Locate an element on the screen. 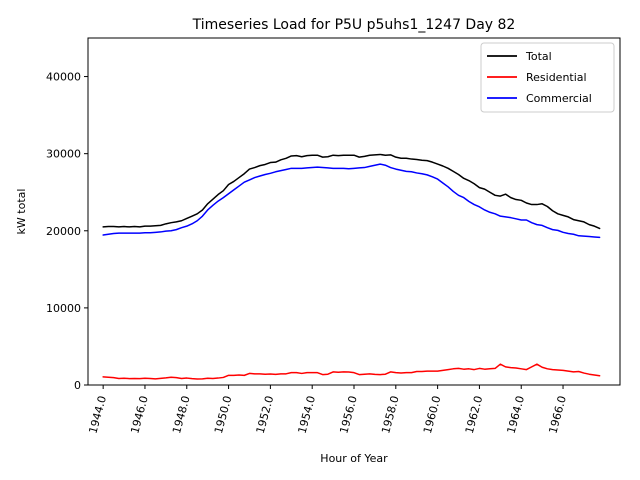 Image resolution: width=640 pixels, height=480 pixels. series-line-total is located at coordinates (351, 191).